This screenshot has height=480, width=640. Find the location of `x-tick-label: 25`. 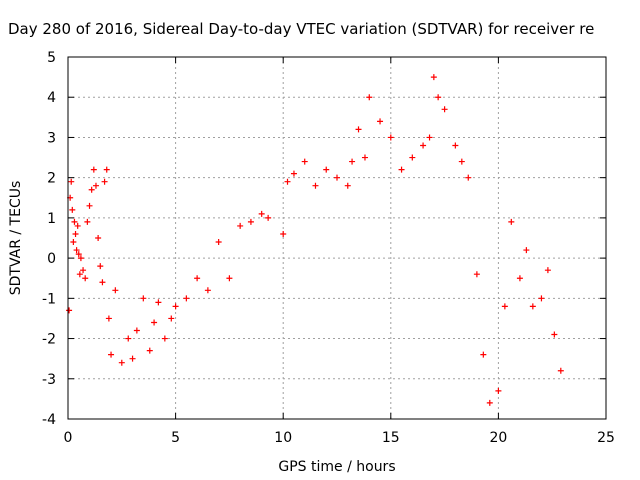

x-tick-label: 25 is located at coordinates (606, 438).